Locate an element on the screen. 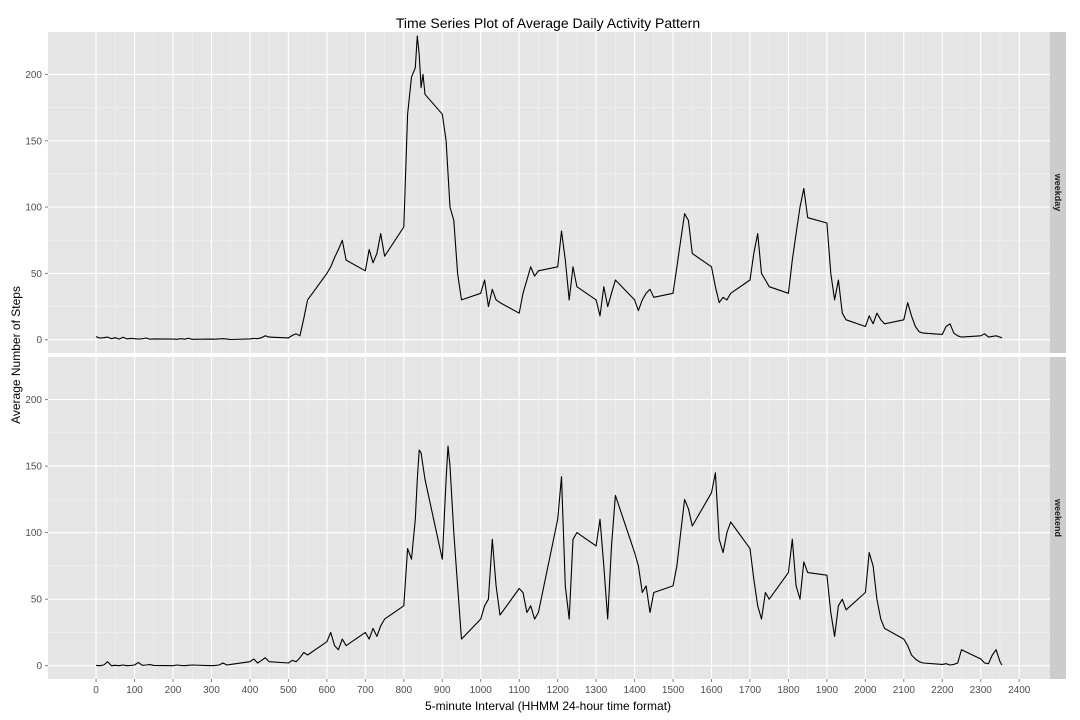 This screenshot has width=1080, height=720. x-tick-label: 1100 is located at coordinates (519, 690).